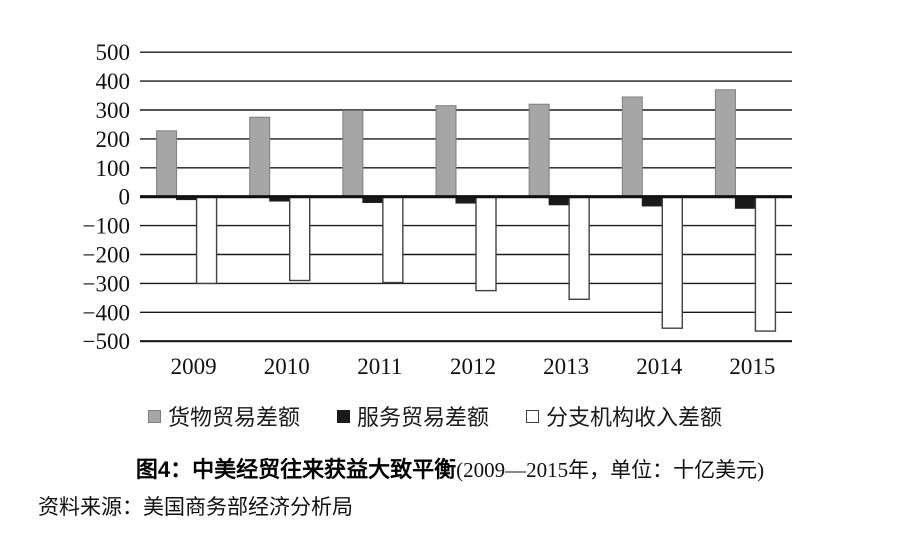  What do you see at coordinates (113, 52) in the screenshot?
I see `svg-text: 500` at bounding box center [113, 52].